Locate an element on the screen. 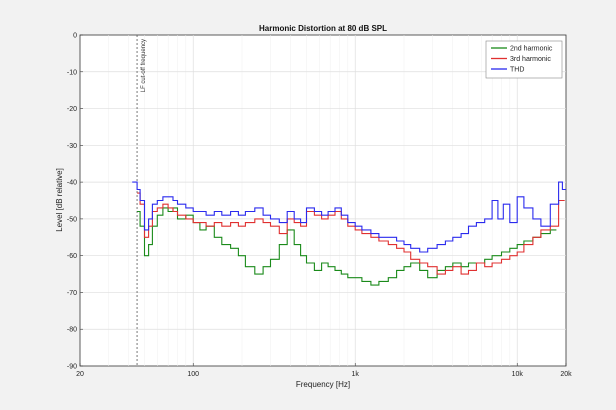 This screenshot has width=616, height=410. y-tick-label: -90 is located at coordinates (72, 367).